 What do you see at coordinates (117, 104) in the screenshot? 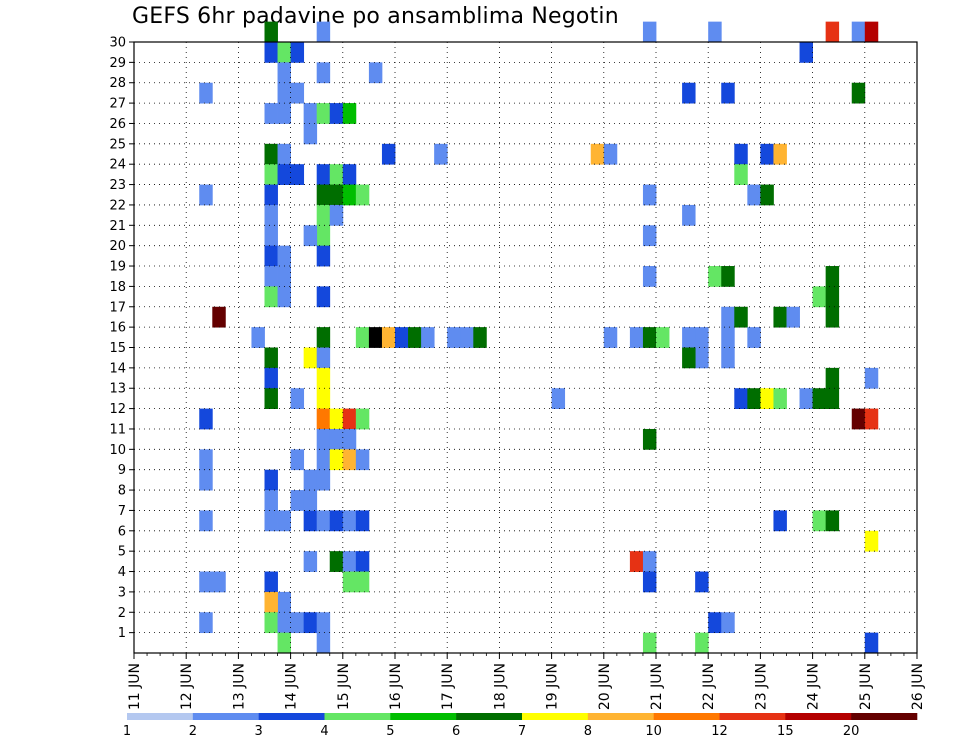
I see `y-tick-label: 27` at bounding box center [117, 104].